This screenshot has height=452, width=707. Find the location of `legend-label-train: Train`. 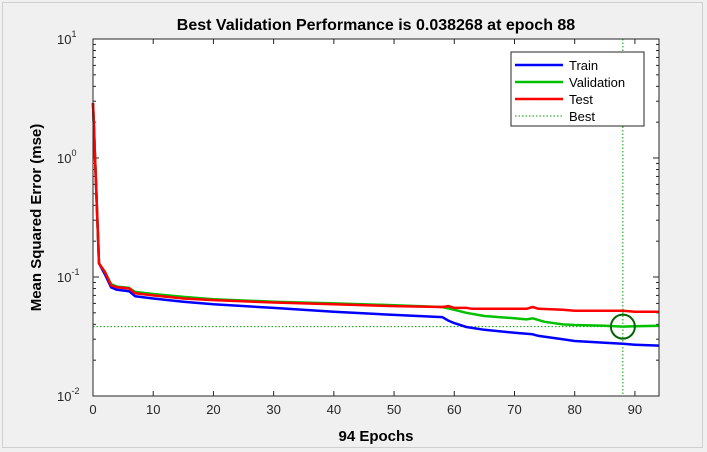

legend-label-train: Train is located at coordinates (583, 65).